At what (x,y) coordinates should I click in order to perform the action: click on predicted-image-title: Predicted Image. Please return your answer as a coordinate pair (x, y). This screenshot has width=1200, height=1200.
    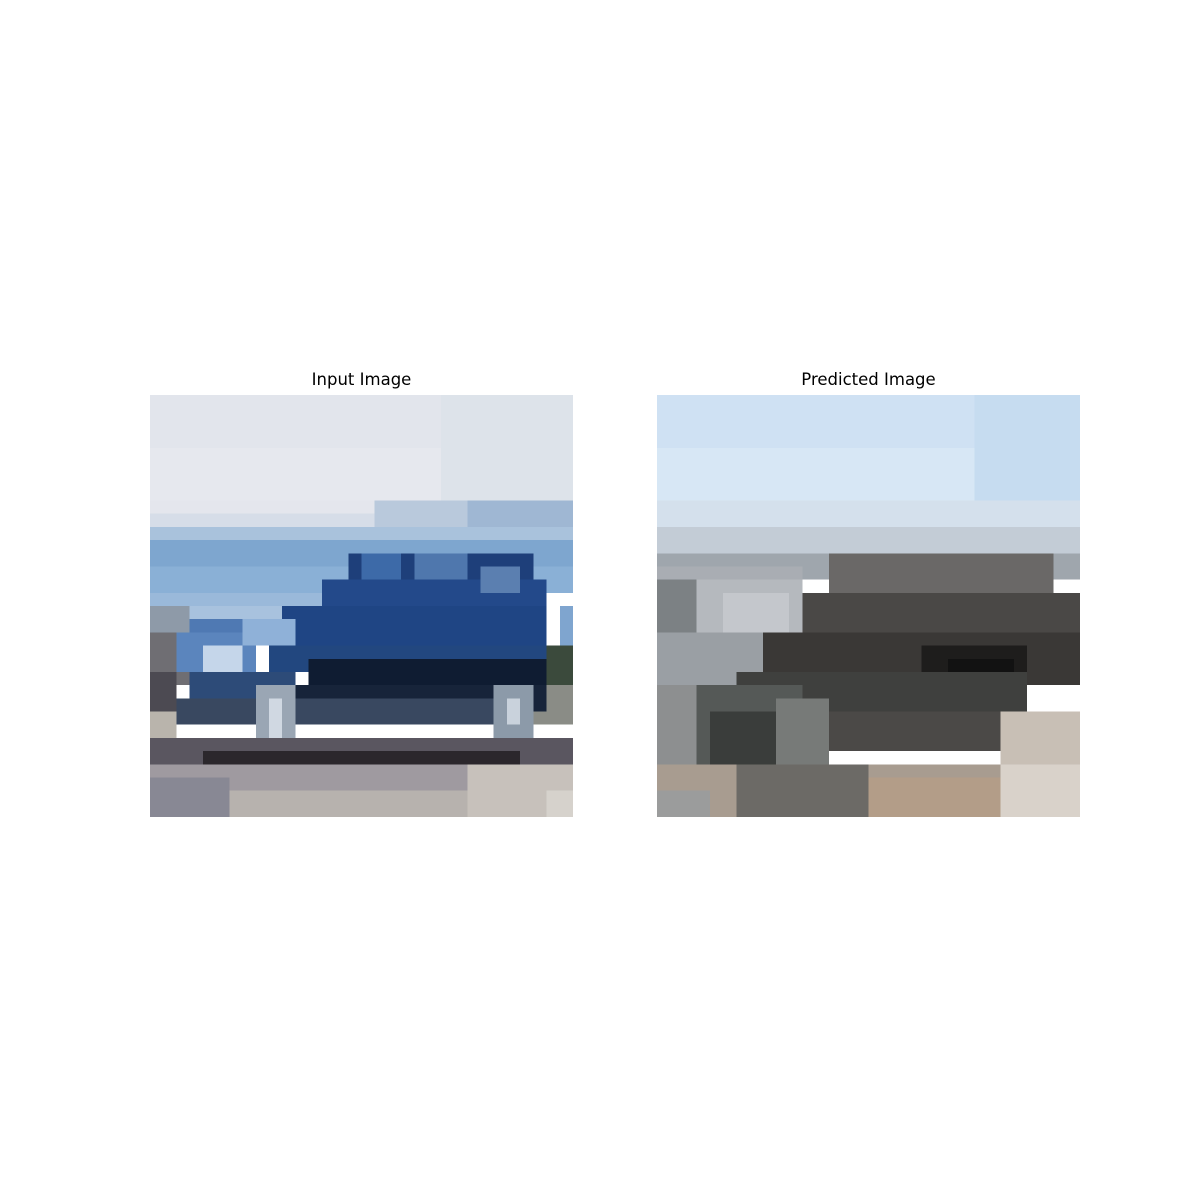
    Looking at the image, I should click on (868, 379).